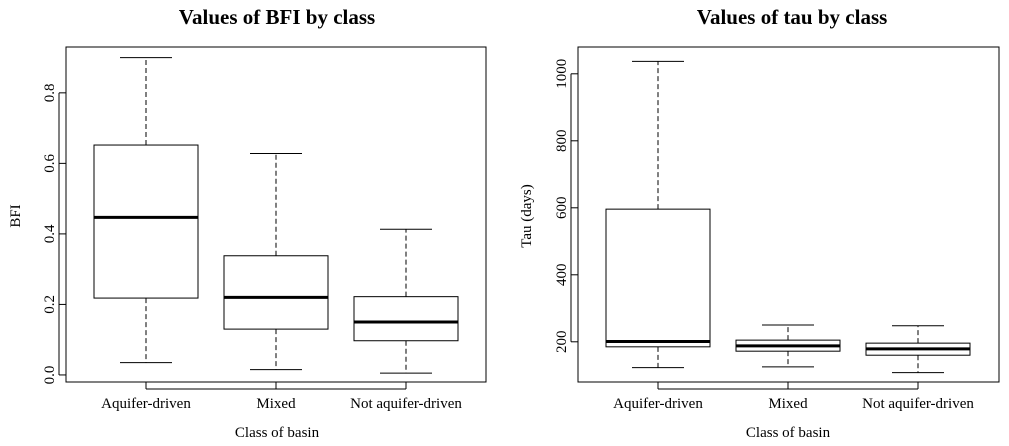  What do you see at coordinates (276, 404) in the screenshot?
I see `bfi-x-tick-label-mixed: Mixed` at bounding box center [276, 404].